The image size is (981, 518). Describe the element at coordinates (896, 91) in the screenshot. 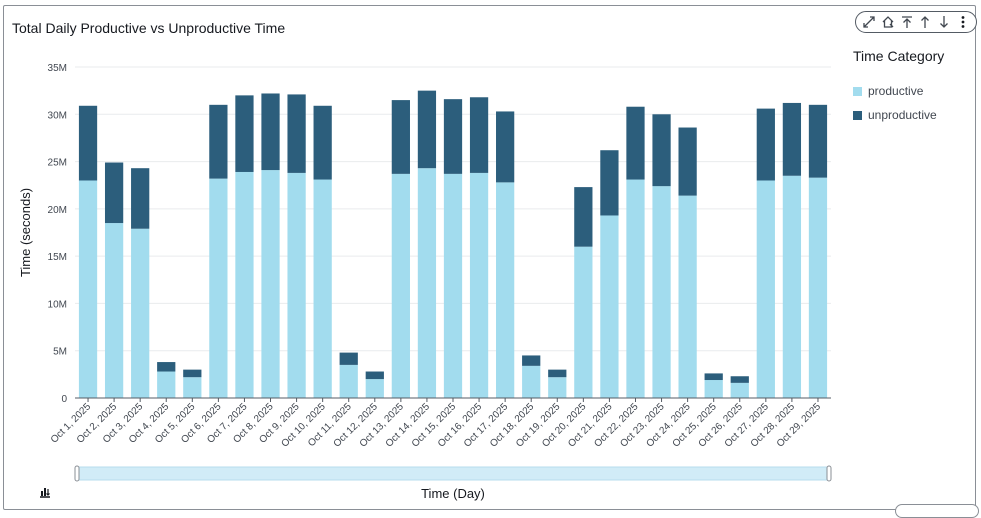

I see `legend-label-productive: productive` at that location.